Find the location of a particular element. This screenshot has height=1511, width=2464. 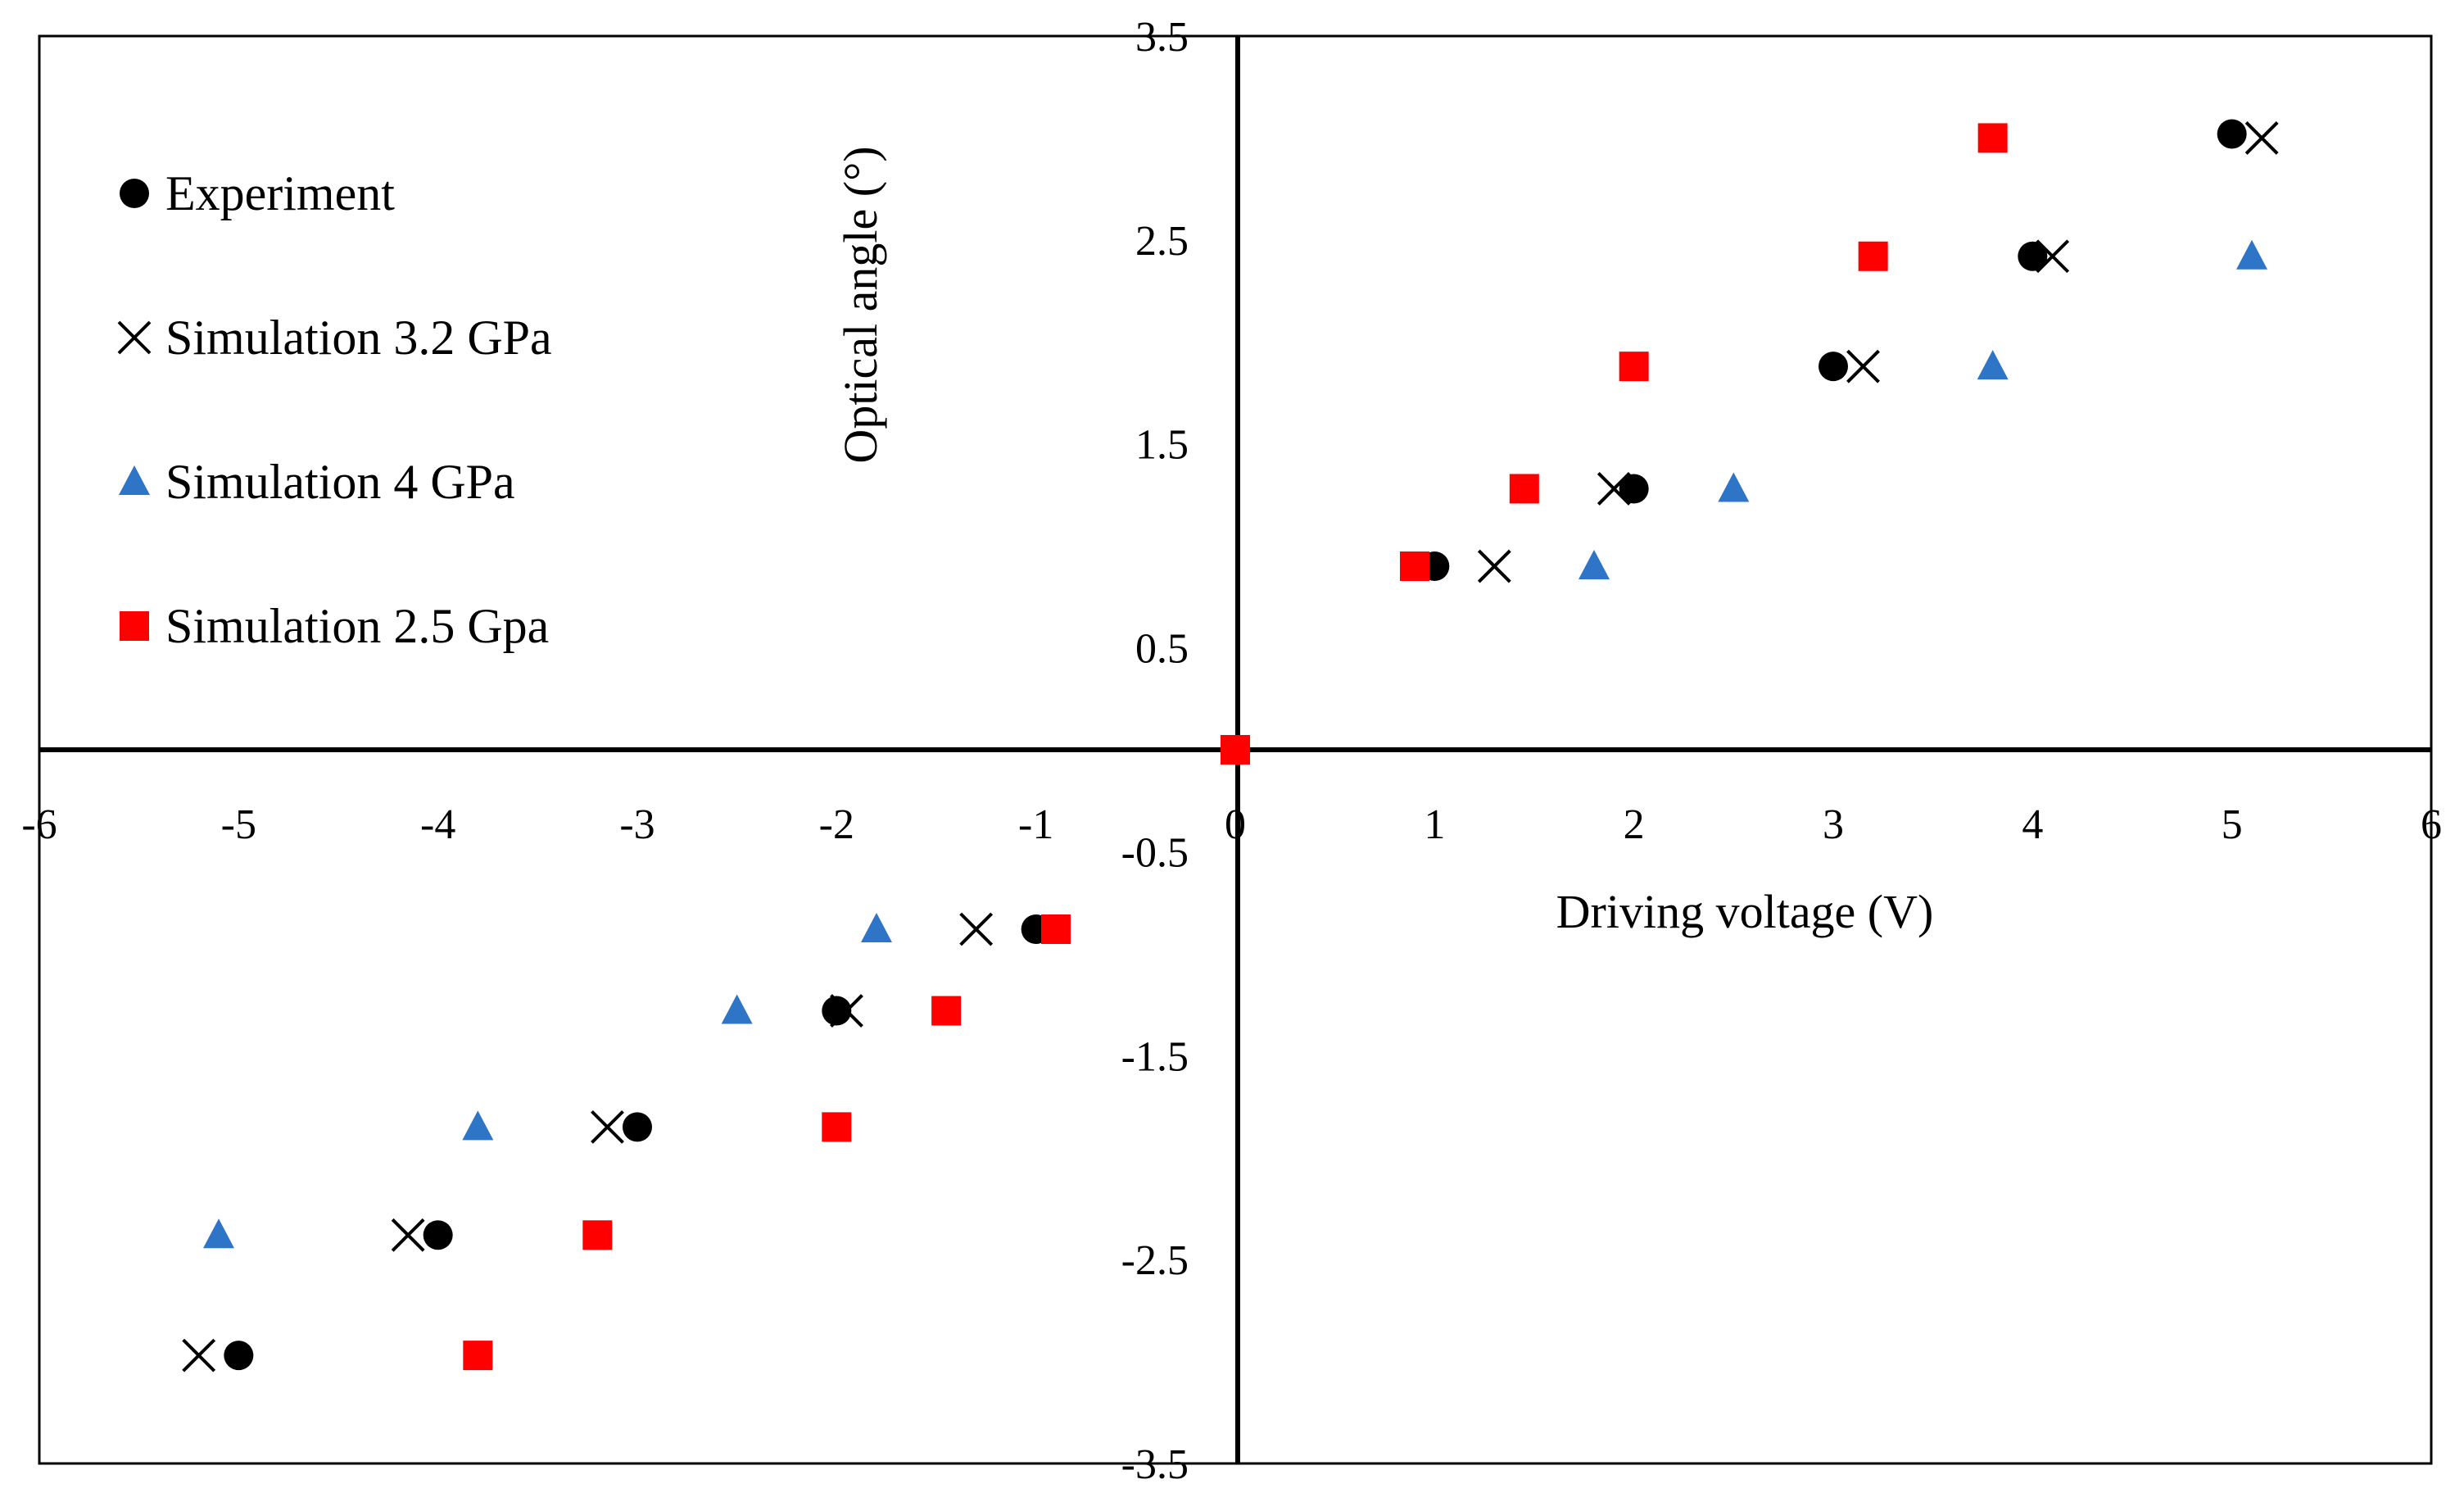

x-tick-label: 4 is located at coordinates (2033, 824).